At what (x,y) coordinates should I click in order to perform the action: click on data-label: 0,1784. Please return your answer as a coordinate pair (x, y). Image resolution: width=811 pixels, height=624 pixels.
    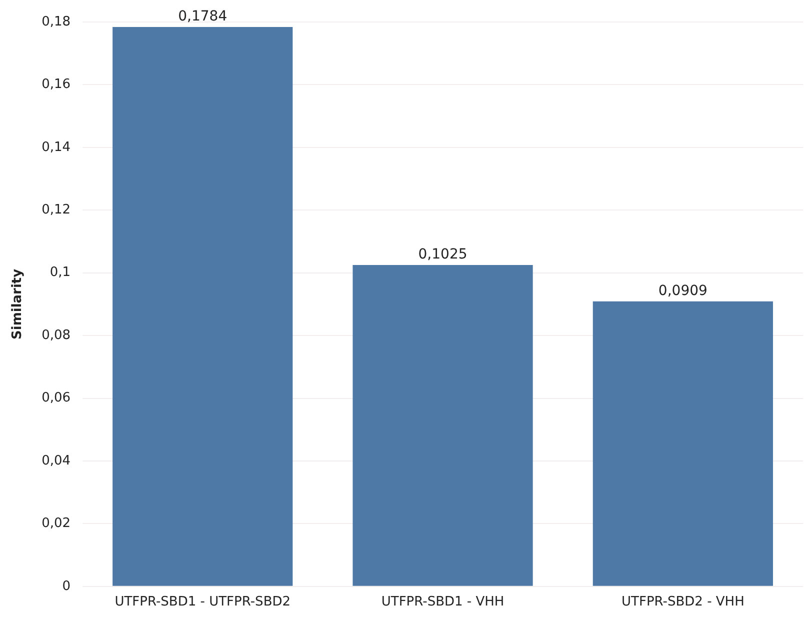
    Looking at the image, I should click on (203, 16).